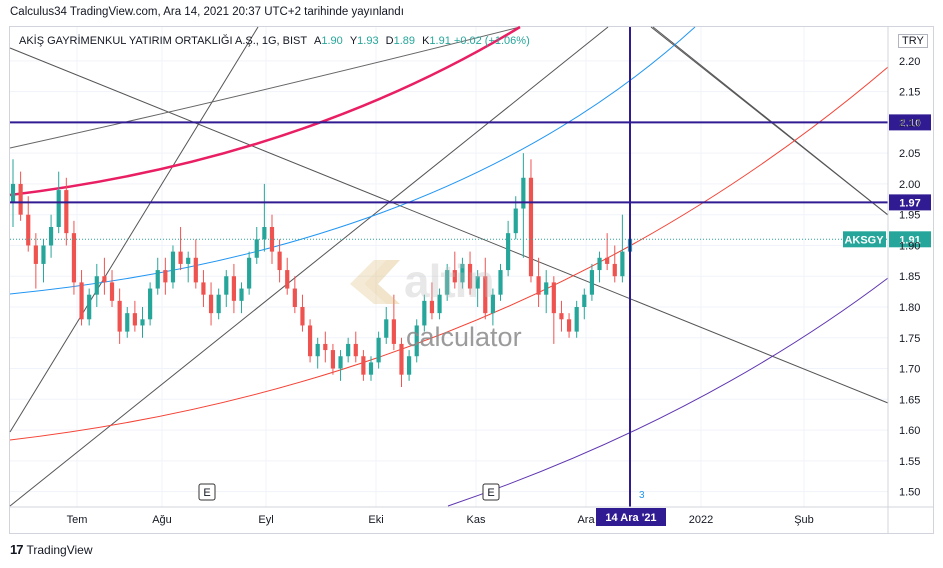  What do you see at coordinates (353, 41) in the screenshot?
I see `high-label: Y` at bounding box center [353, 41].